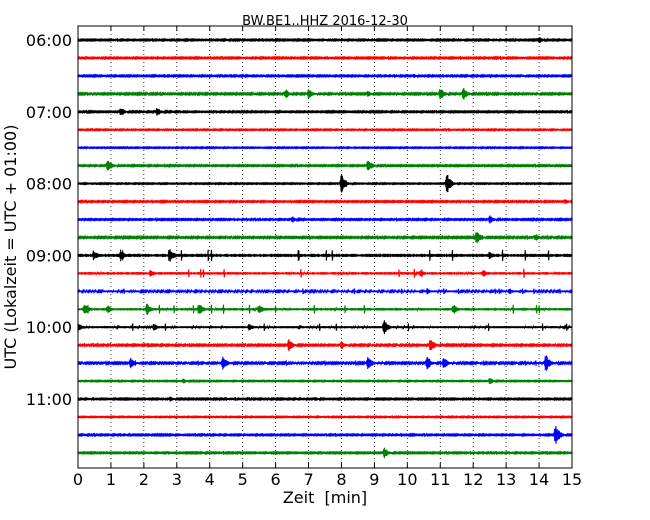 The height and width of the screenshot is (520, 650). I want to click on x-tick-label: 11, so click(440, 479).